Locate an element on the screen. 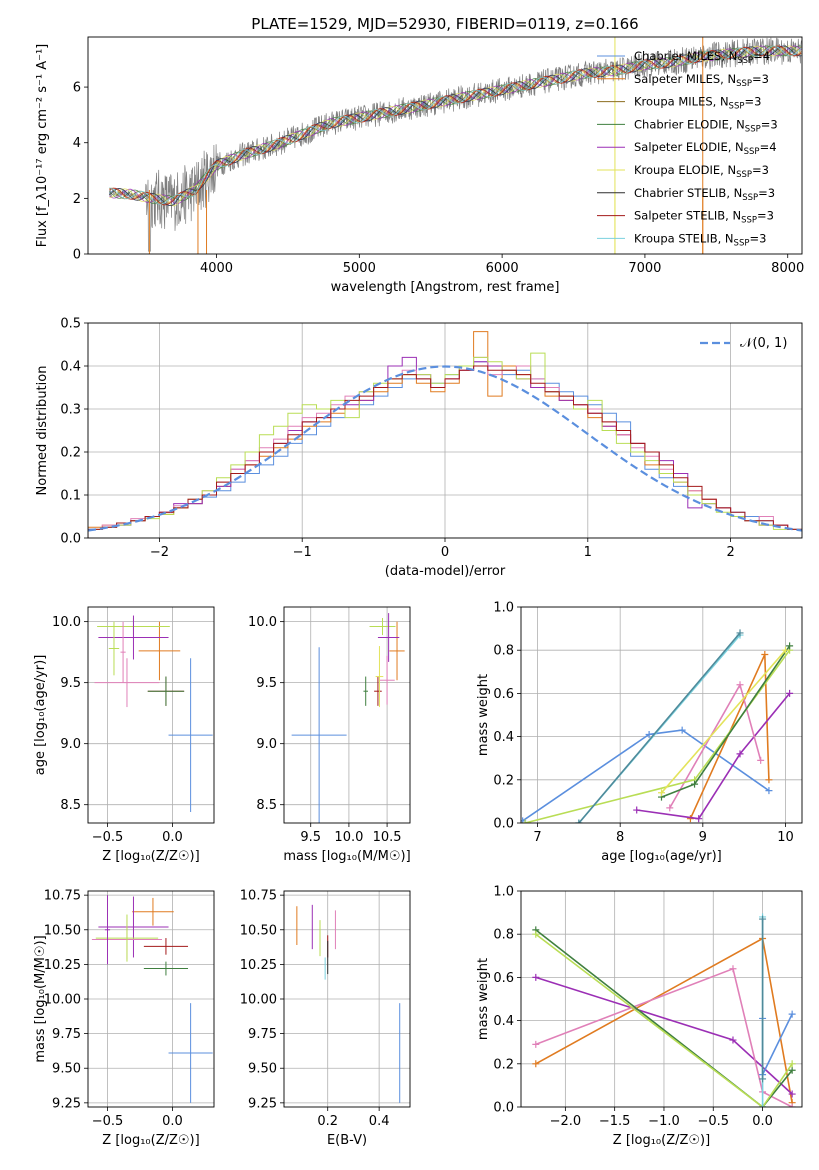  x-tick-label: 10.0 is located at coordinates (348, 837).